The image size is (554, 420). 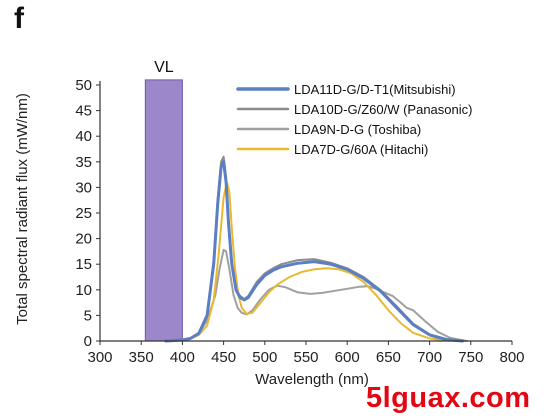 I want to click on y-tick-label: 10, so click(x=83, y=290).